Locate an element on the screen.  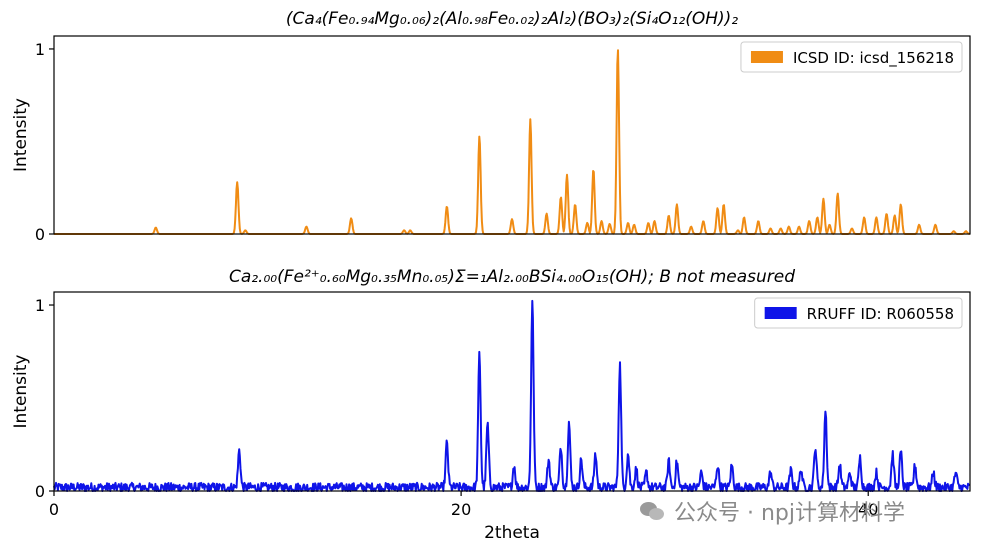
x-tick-label: 0 is located at coordinates (54, 509).